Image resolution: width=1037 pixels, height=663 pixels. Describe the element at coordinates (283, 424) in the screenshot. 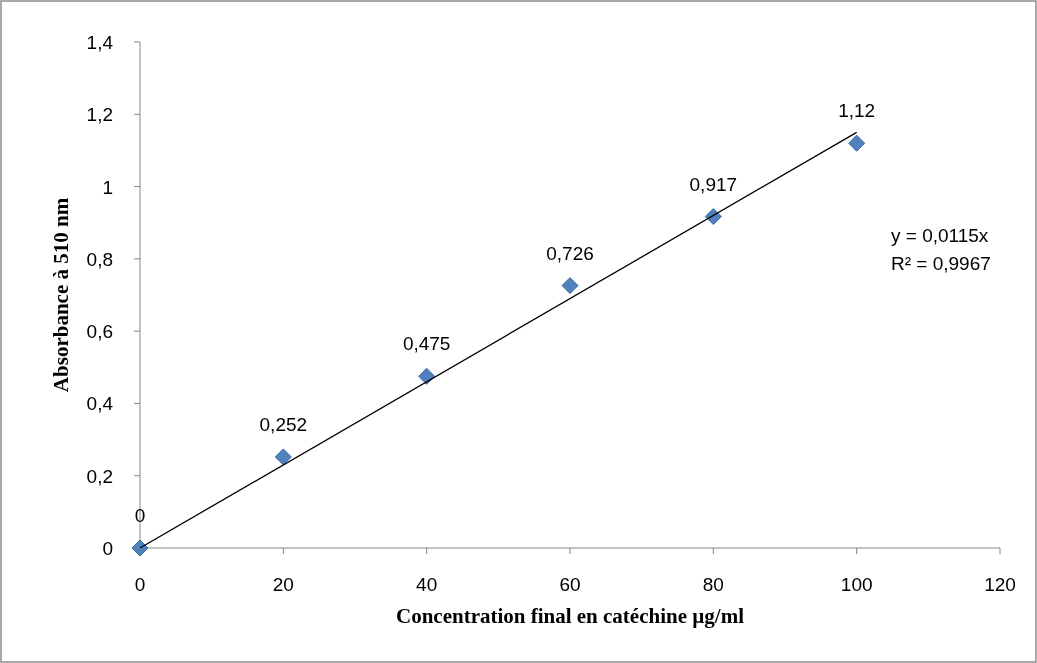

I see `data-label: 0,252` at that location.